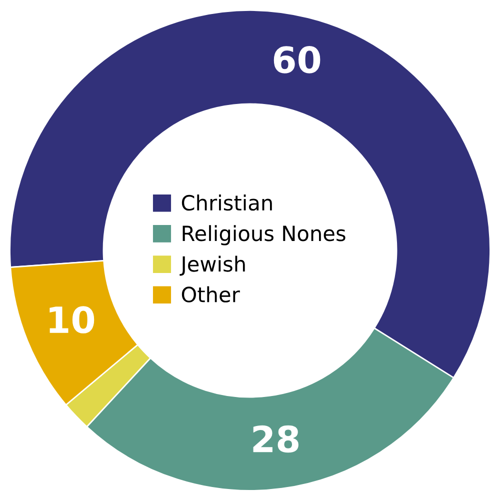 The image size is (500, 501). Describe the element at coordinates (211, 294) in the screenshot. I see `legend-label: Other` at that location.